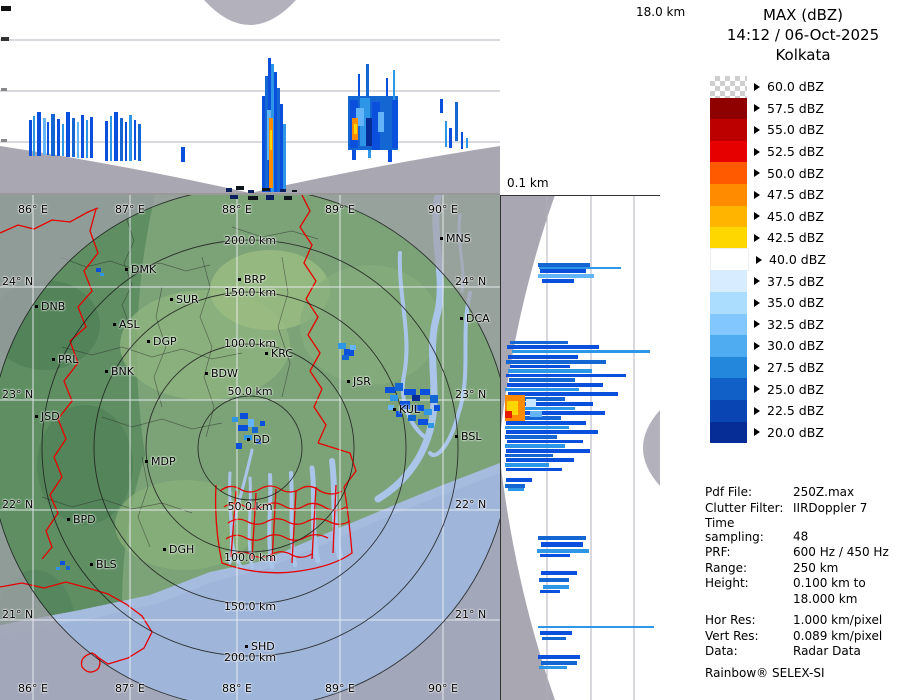 This screenshot has height=700, width=906. What do you see at coordinates (732, 635) in the screenshot?
I see `meta-label: Vert Res:` at bounding box center [732, 635].